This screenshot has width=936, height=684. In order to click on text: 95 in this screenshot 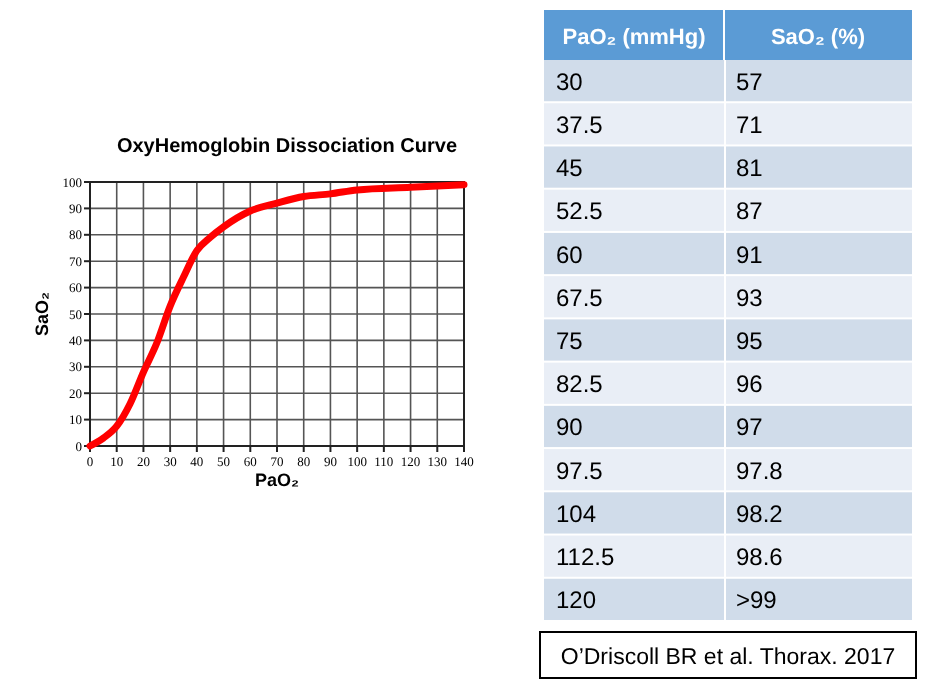, I will do `click(749, 341)`.